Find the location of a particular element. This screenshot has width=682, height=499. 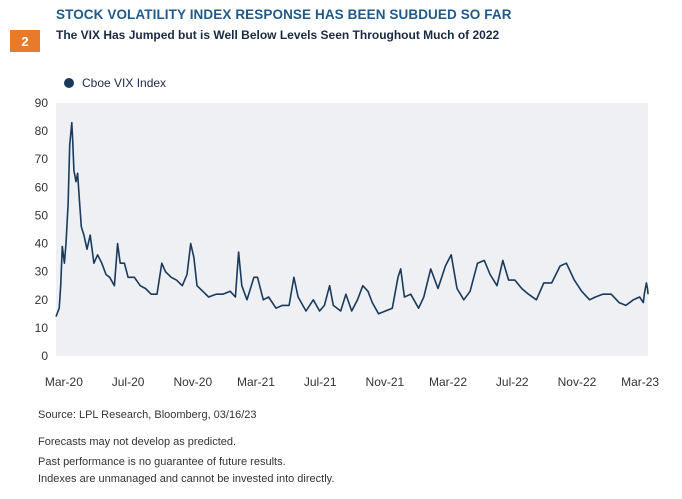

y-tick-label: 40 is located at coordinates (42, 244).